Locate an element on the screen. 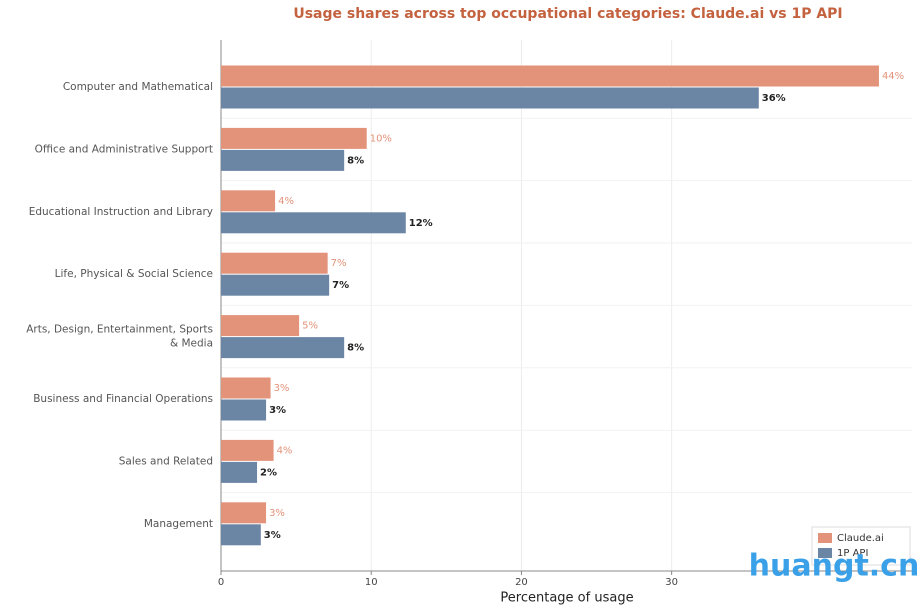 This screenshot has width=922, height=616. y-tick-label: Office and Administrative Support is located at coordinates (124, 149).